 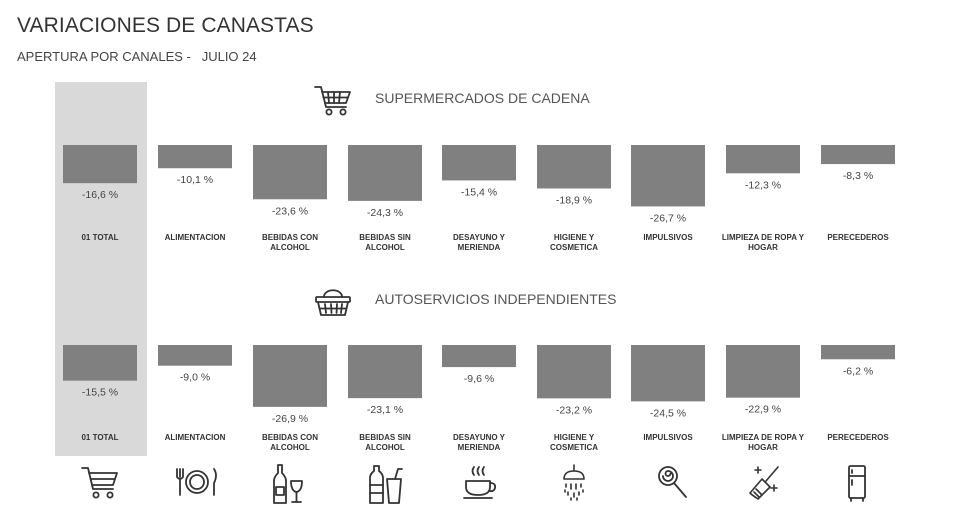 I want to click on section-title-autoservicios: AUTOSERVICIOS INDEPENDIENTES, so click(x=496, y=299).